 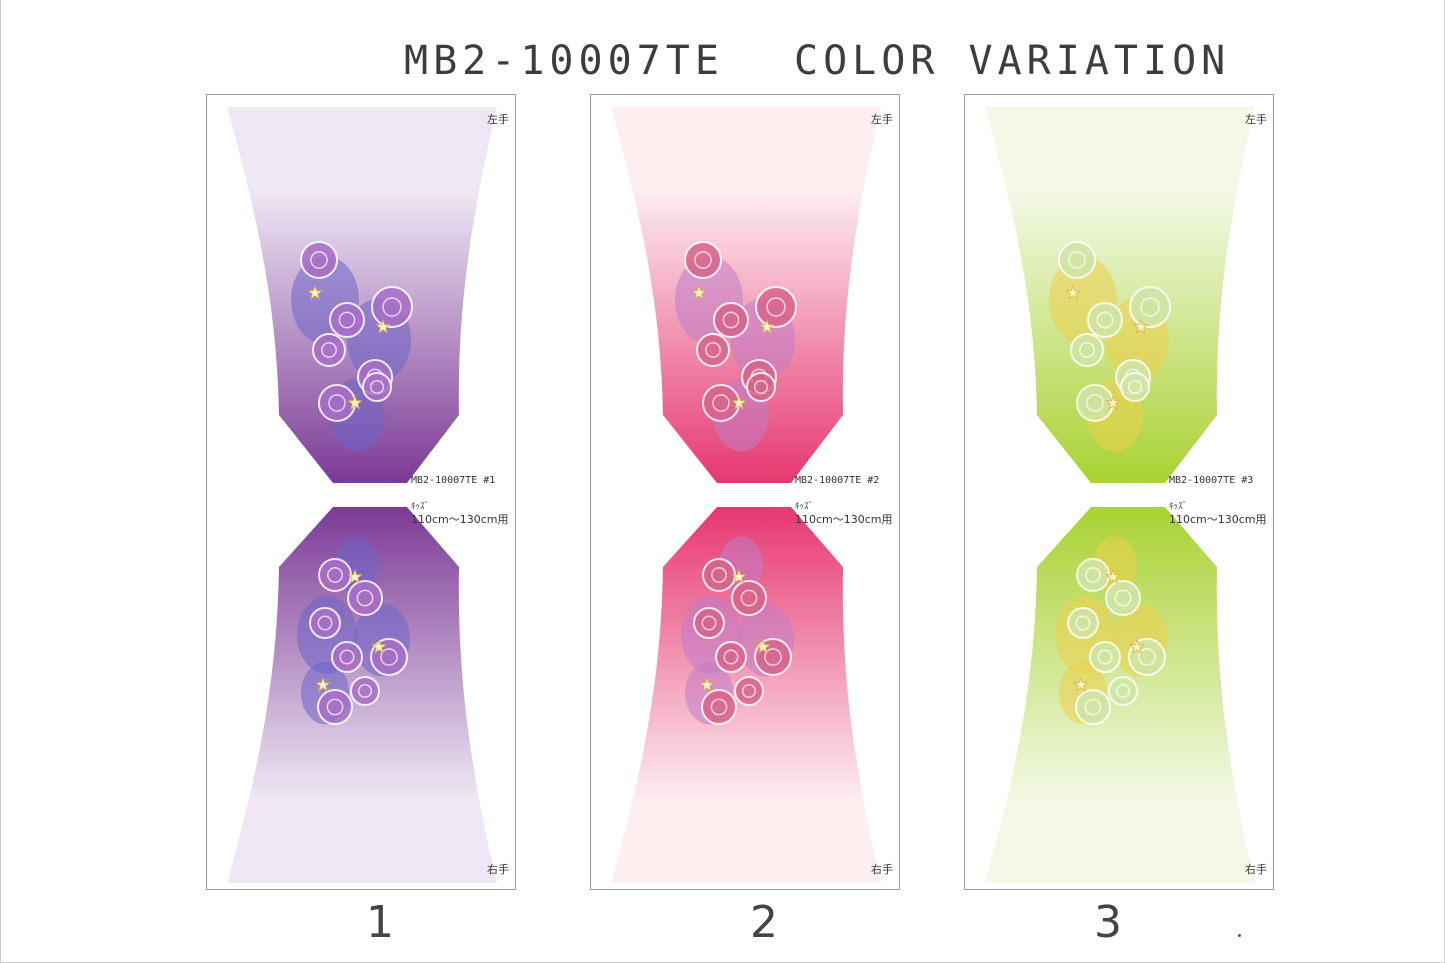 What do you see at coordinates (564, 61) in the screenshot?
I see `title-code: MB2-10007TE` at bounding box center [564, 61].